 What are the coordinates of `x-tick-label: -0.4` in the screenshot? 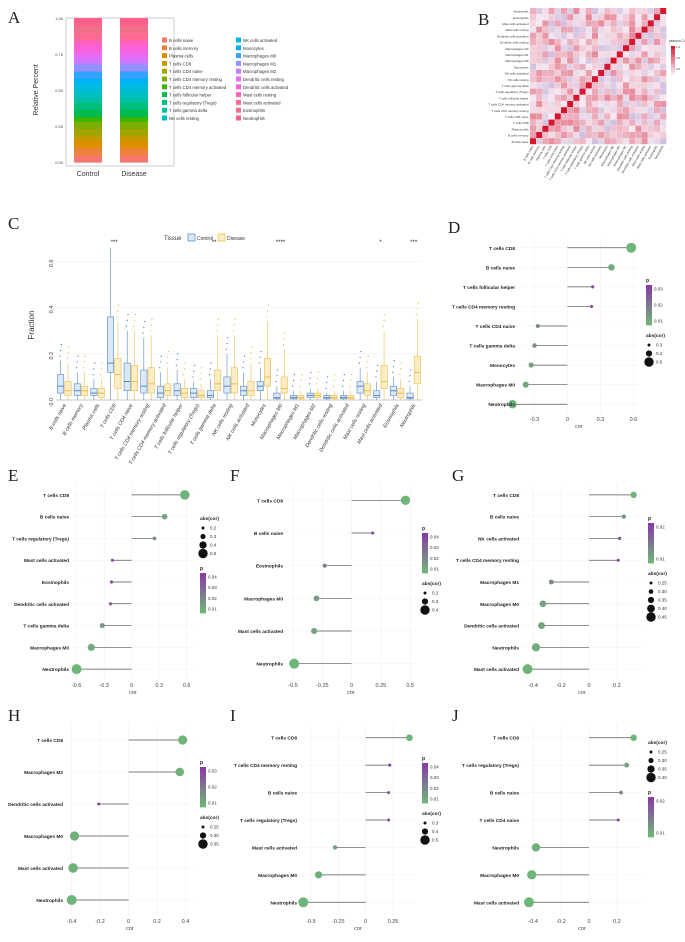 It's located at (532, 922).